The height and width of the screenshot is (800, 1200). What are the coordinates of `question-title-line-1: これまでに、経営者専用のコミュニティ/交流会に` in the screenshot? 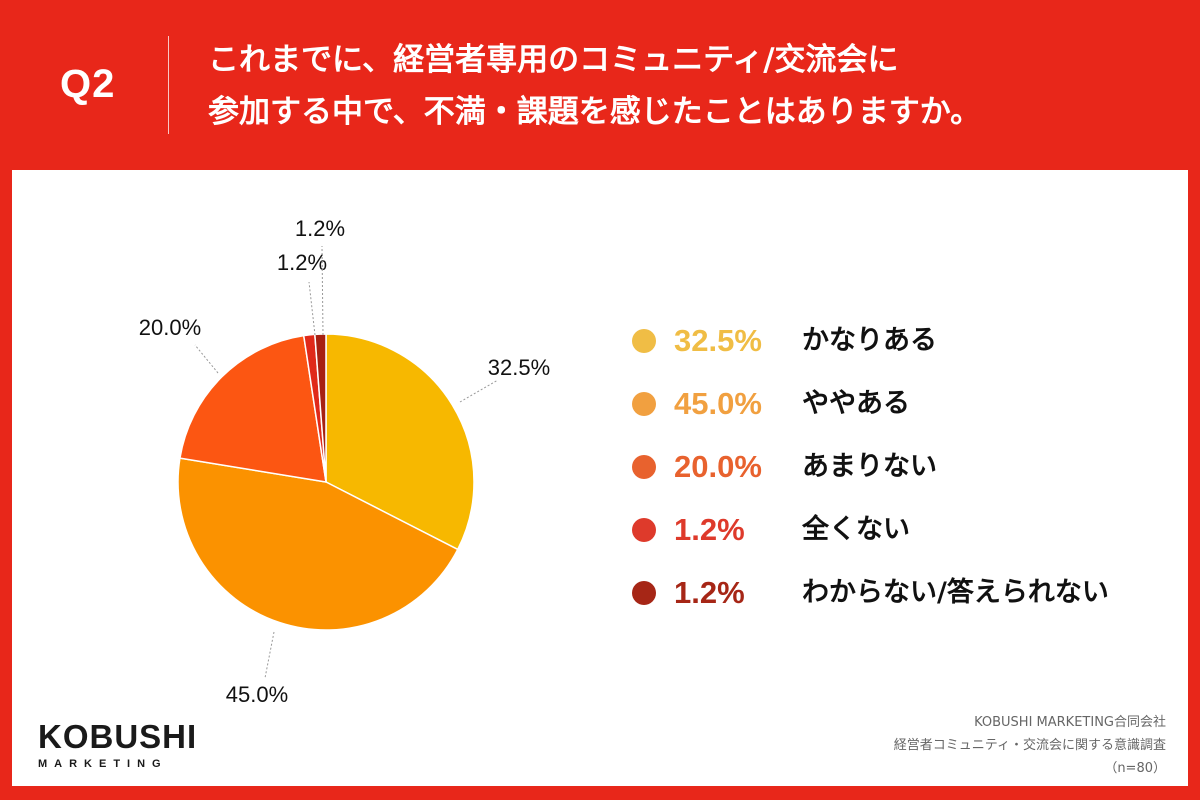 It's located at (553, 60).